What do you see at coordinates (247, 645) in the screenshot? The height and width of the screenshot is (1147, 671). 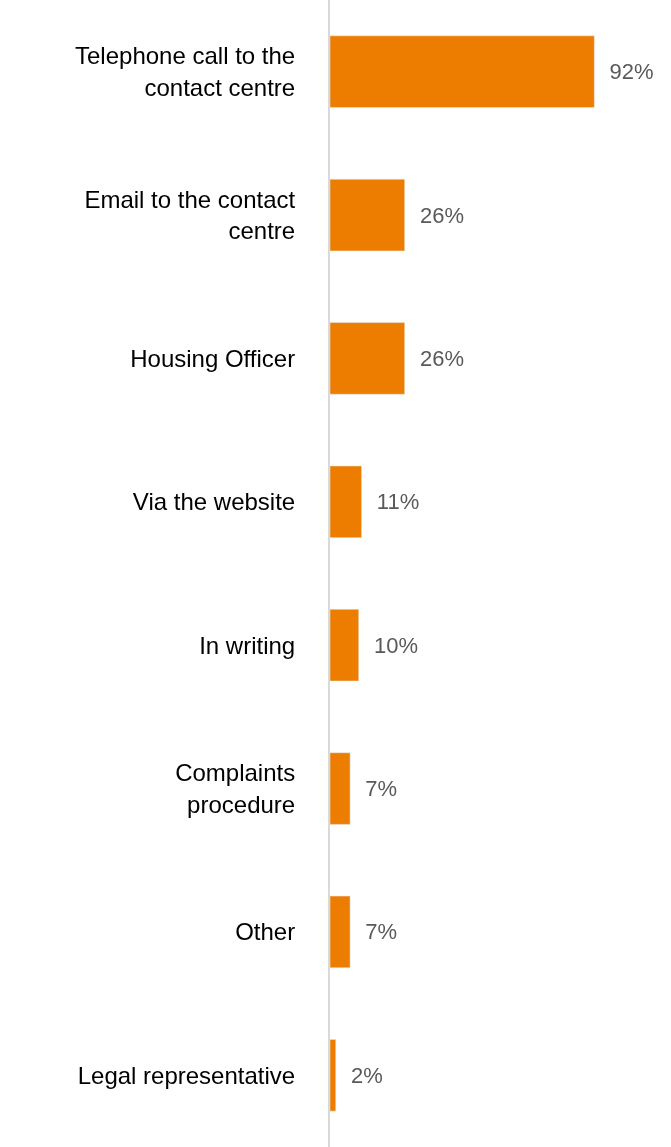 I see `y-tick-label: In writing` at bounding box center [247, 645].